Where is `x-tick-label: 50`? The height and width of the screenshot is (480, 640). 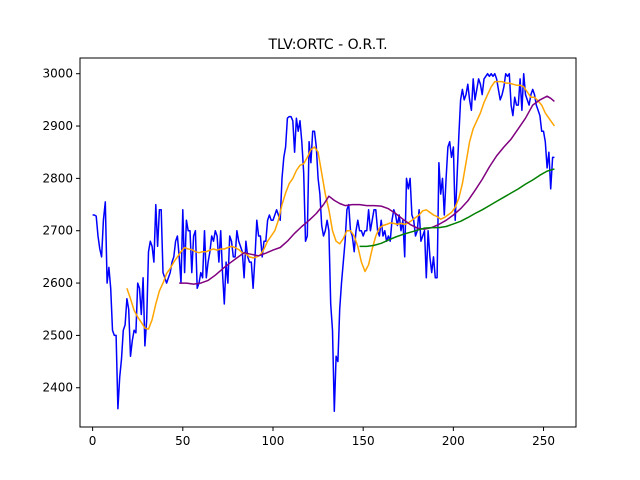 x-tick-label: 50 is located at coordinates (182, 441).